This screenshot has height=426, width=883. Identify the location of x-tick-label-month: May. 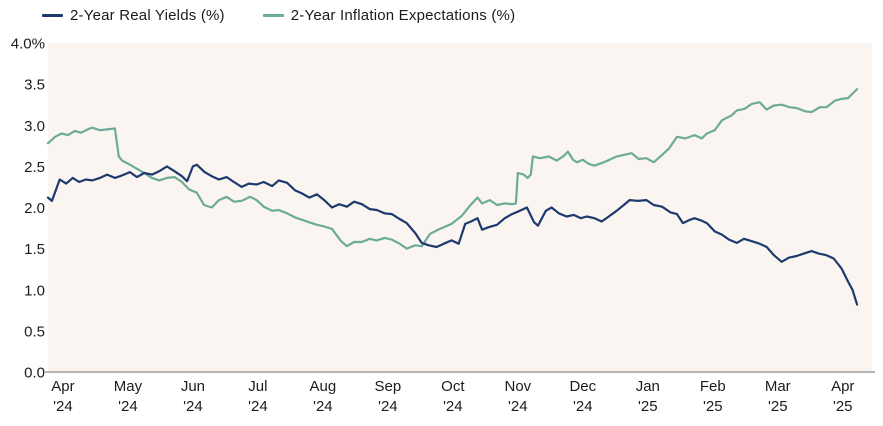
(128, 386).